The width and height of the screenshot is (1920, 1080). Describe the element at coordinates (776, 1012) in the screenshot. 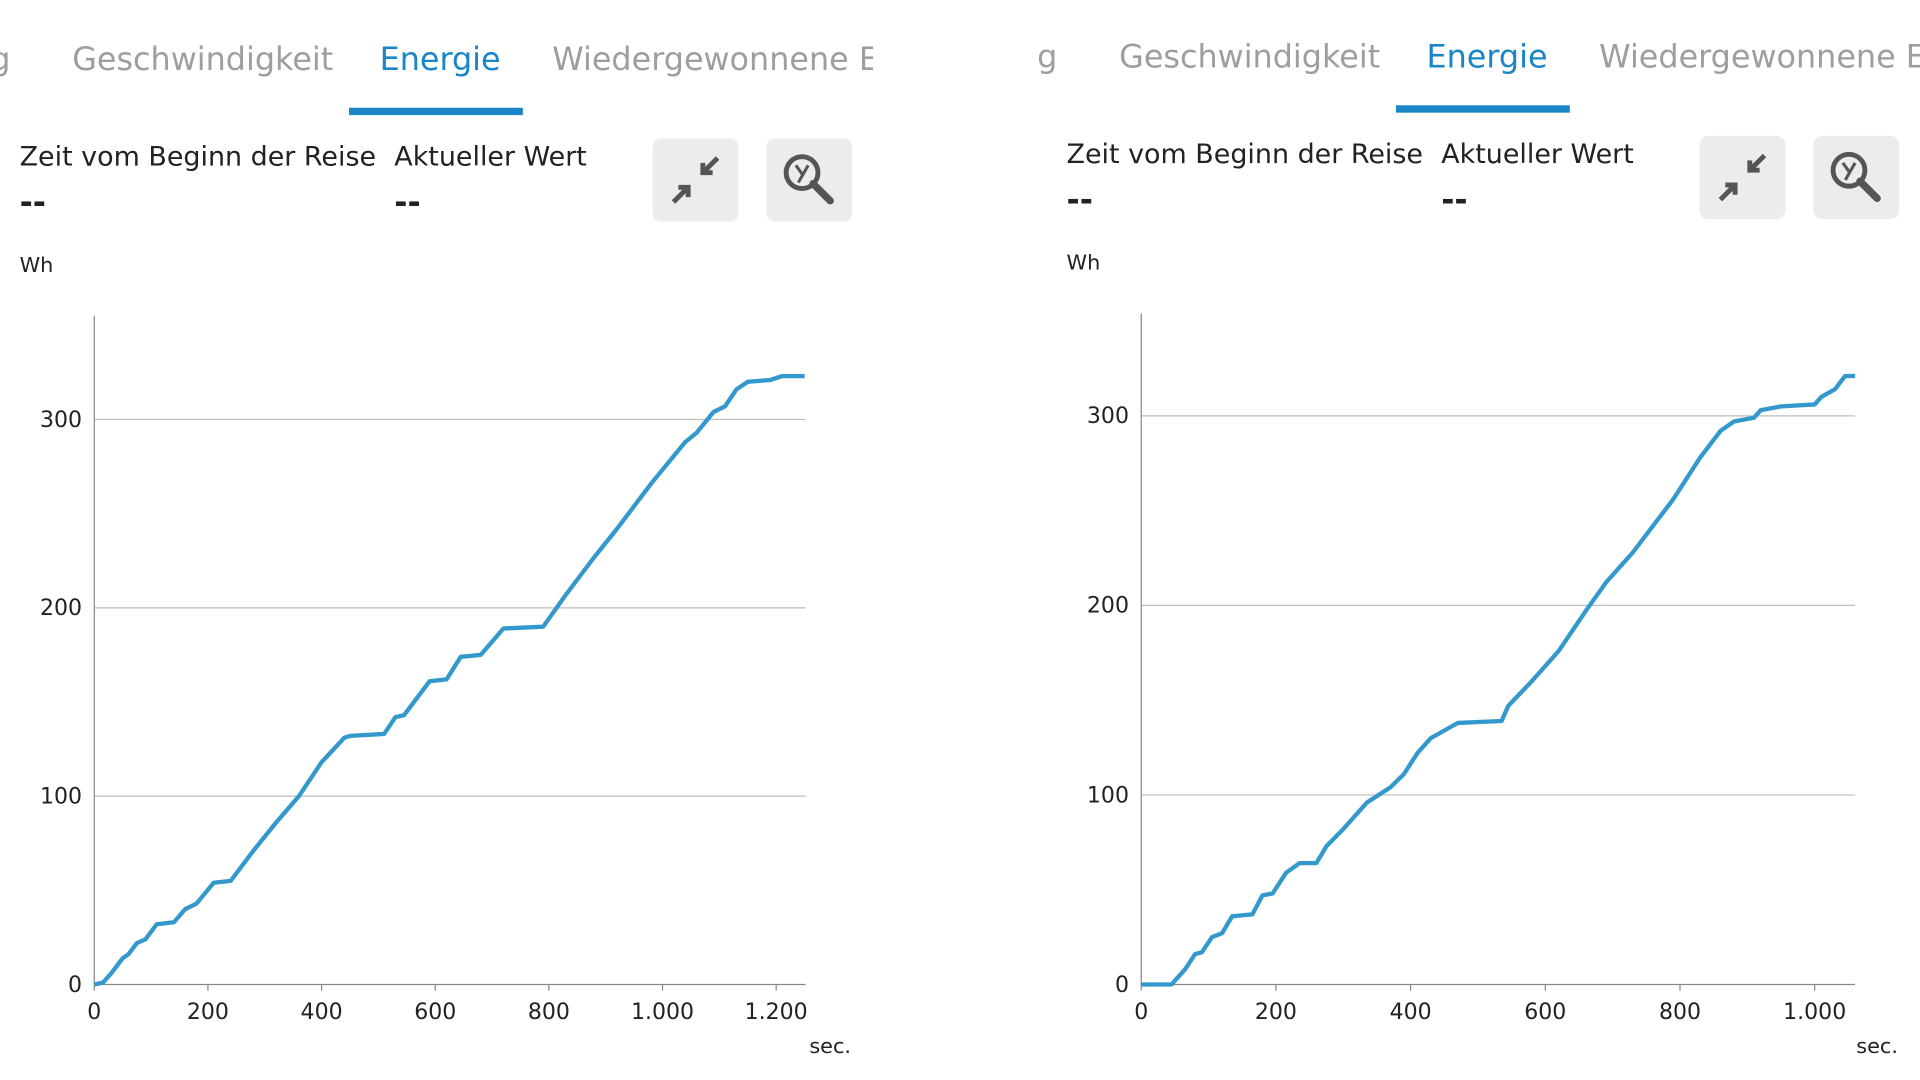

I see `x-tick-label: 1.200` at that location.